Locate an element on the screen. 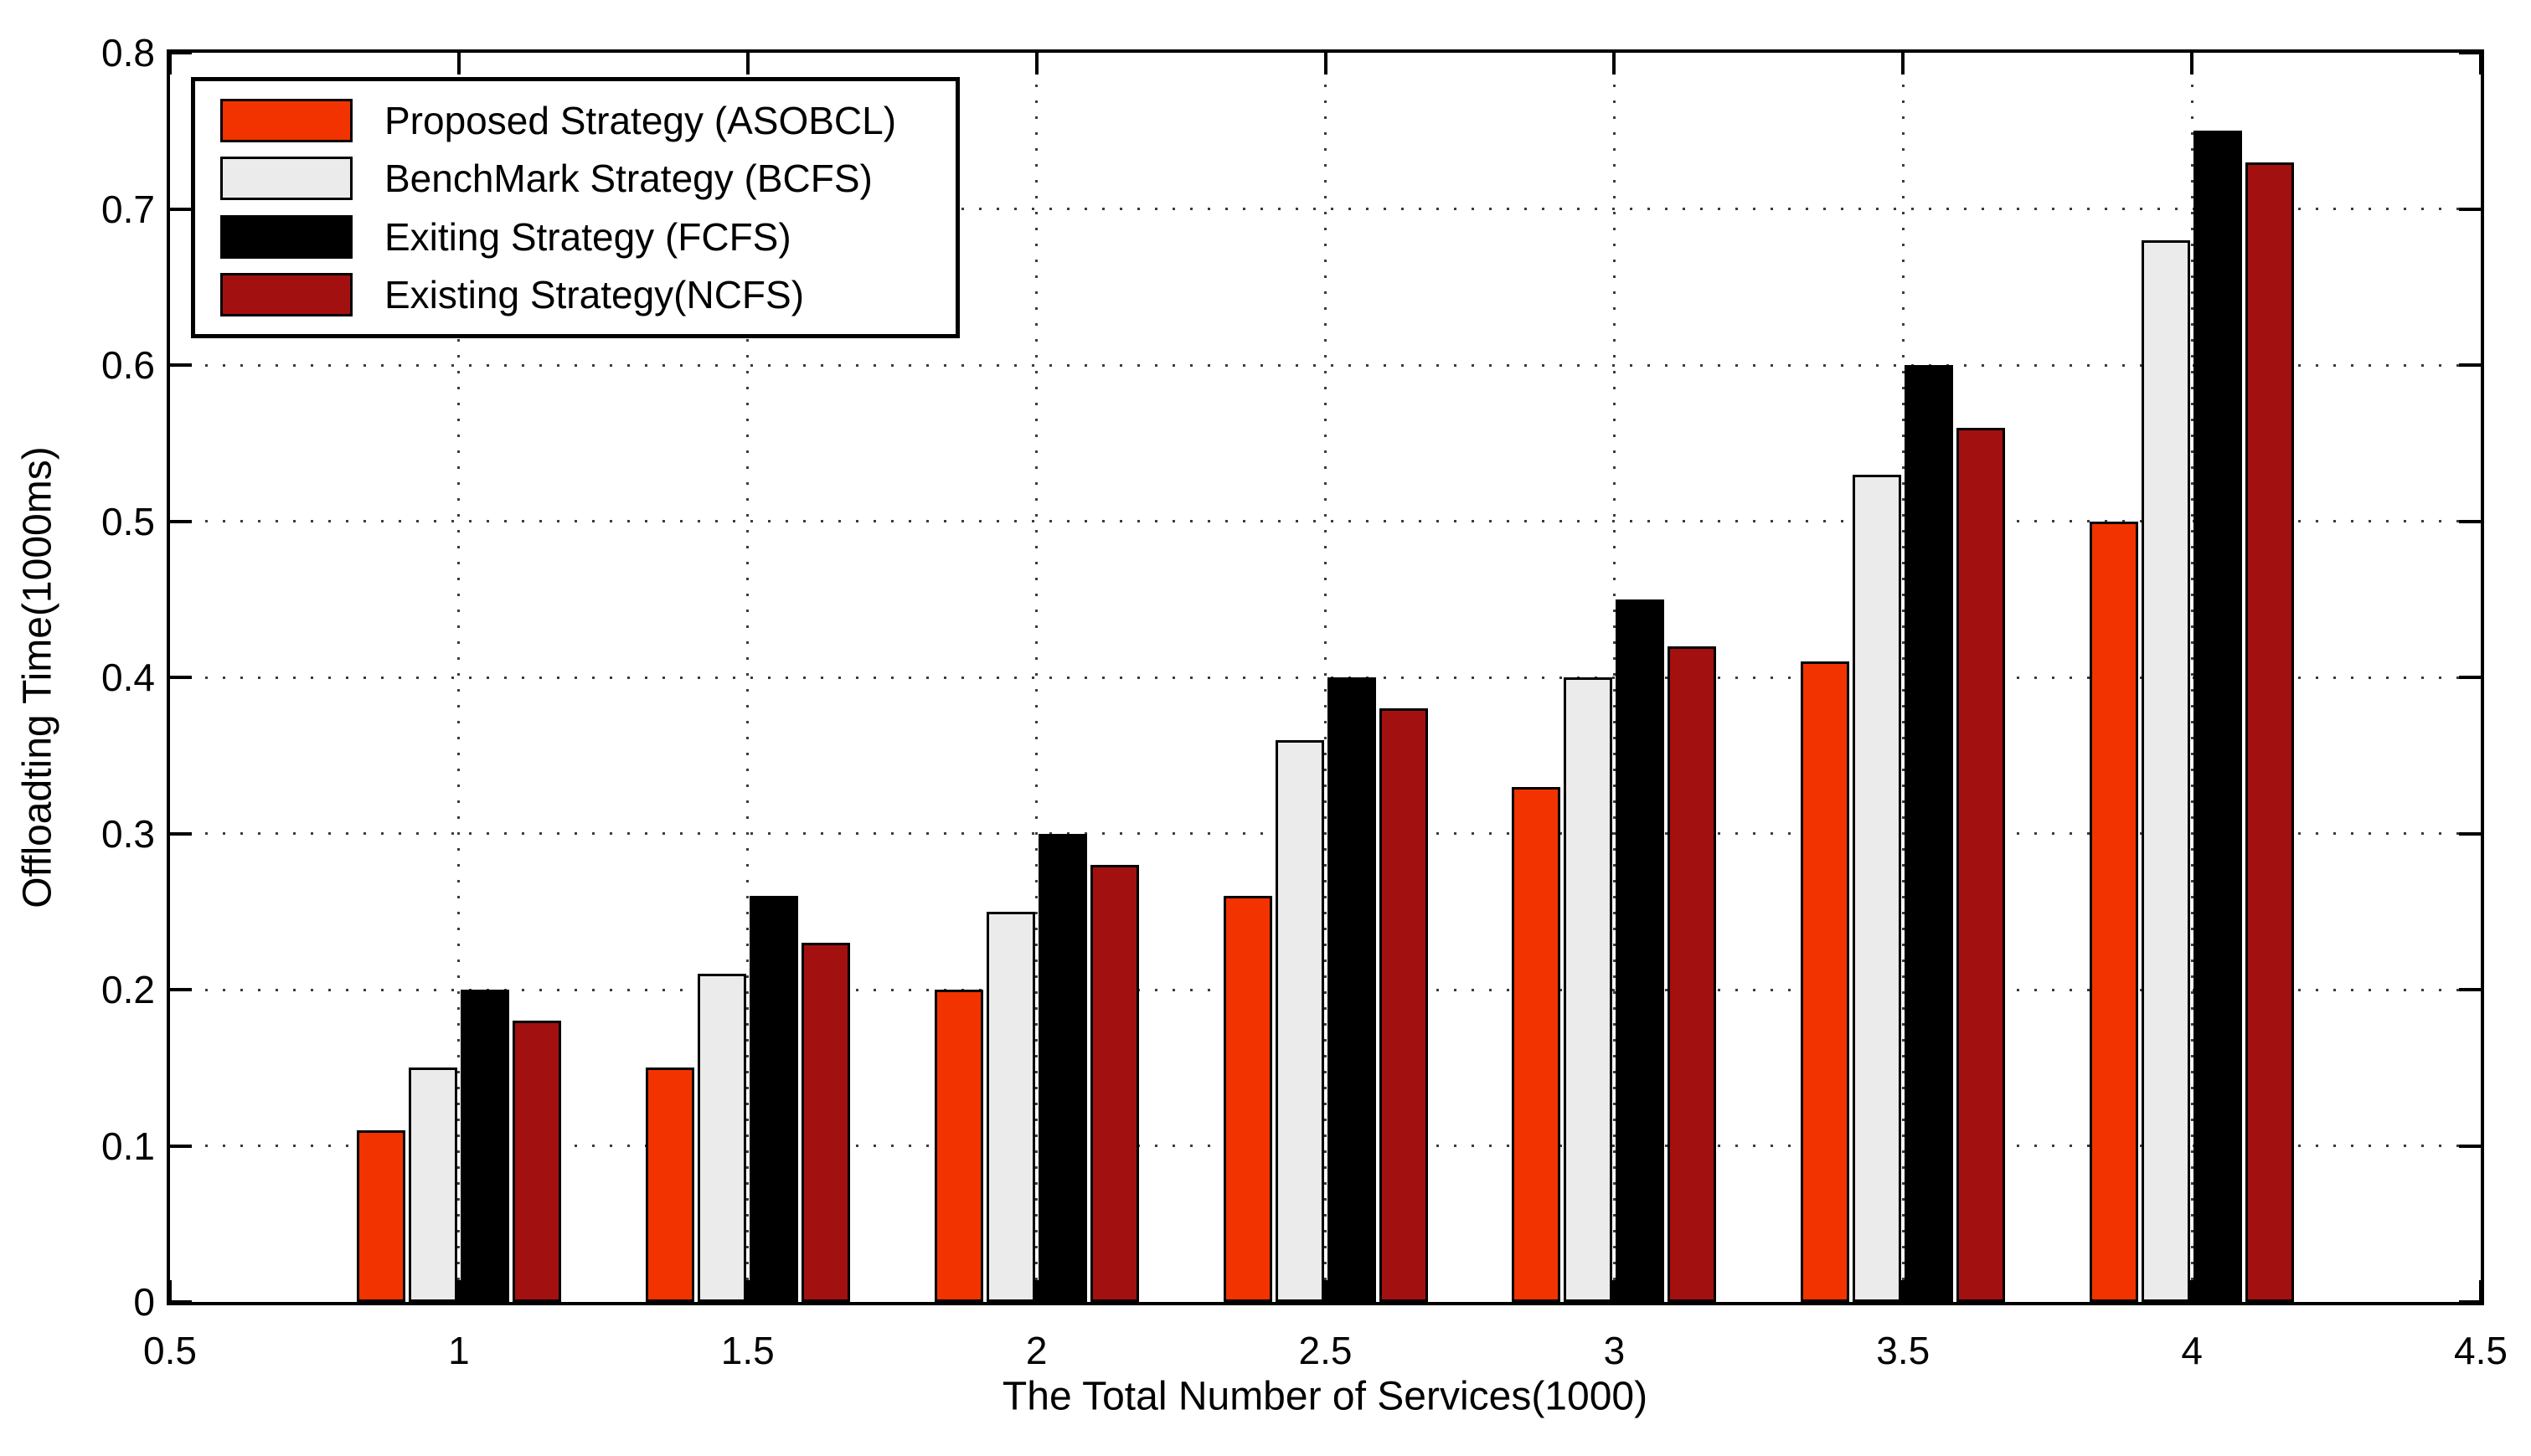  bar-asobcl-1.5 is located at coordinates (669, 1185).